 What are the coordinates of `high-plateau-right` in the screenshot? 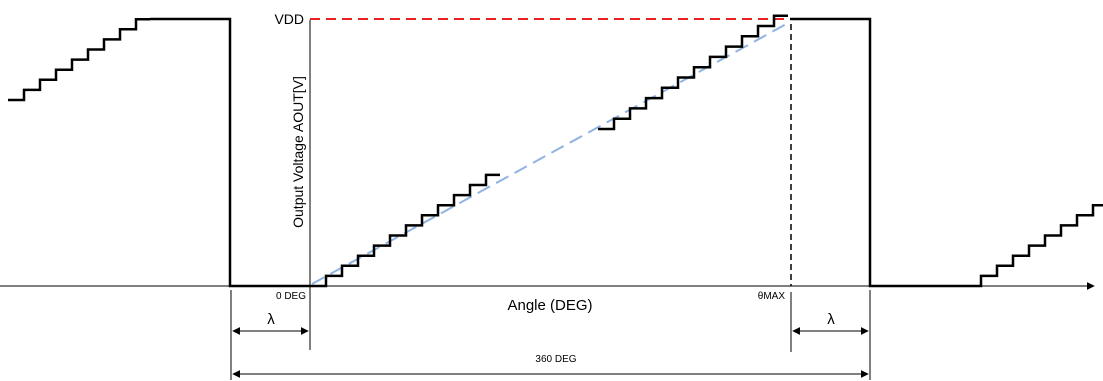 It's located at (877, 152).